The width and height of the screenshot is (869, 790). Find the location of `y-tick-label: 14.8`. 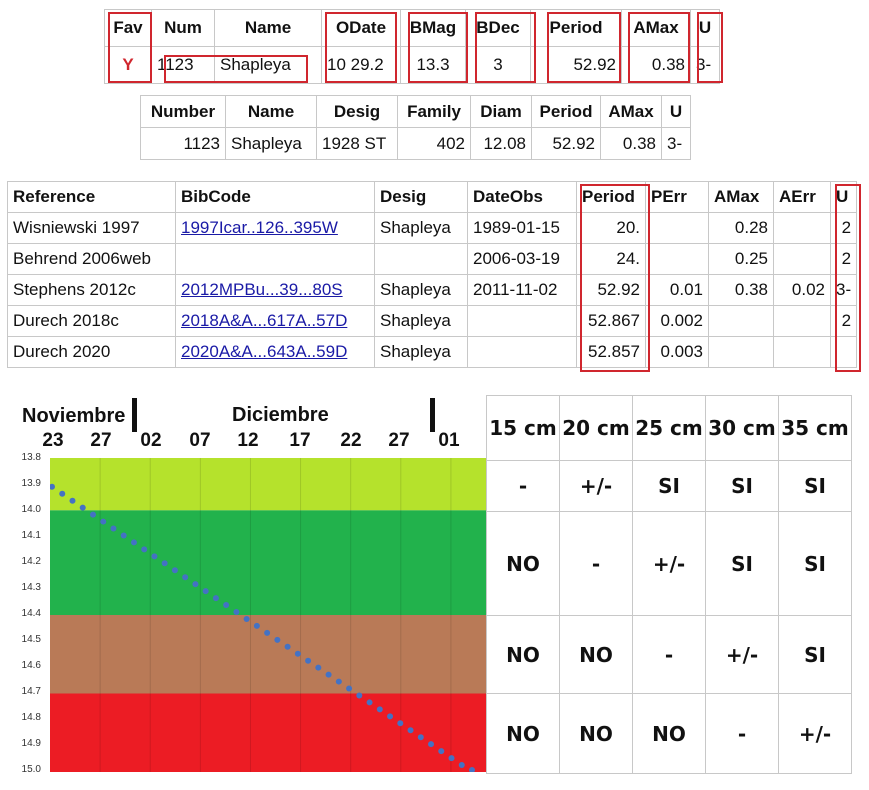

y-tick-label: 14.8 is located at coordinates (31, 717).